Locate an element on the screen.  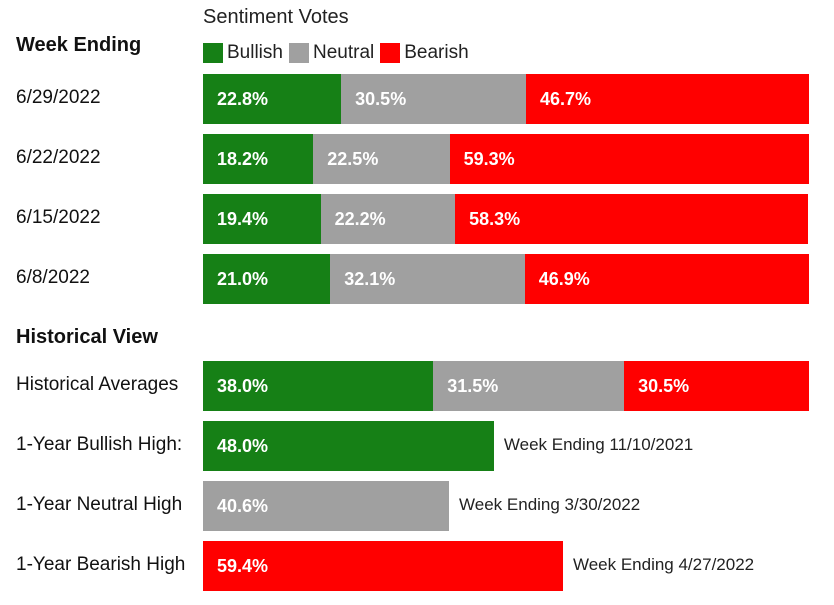
week-row-3-bar: 19.4% 22.2% 58.3% is located at coordinates (506, 219).